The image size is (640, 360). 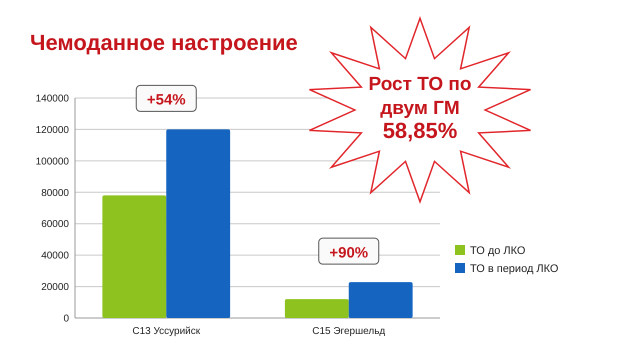 What do you see at coordinates (53, 99) in the screenshot?
I see `y-tick-label: 140000` at bounding box center [53, 99].